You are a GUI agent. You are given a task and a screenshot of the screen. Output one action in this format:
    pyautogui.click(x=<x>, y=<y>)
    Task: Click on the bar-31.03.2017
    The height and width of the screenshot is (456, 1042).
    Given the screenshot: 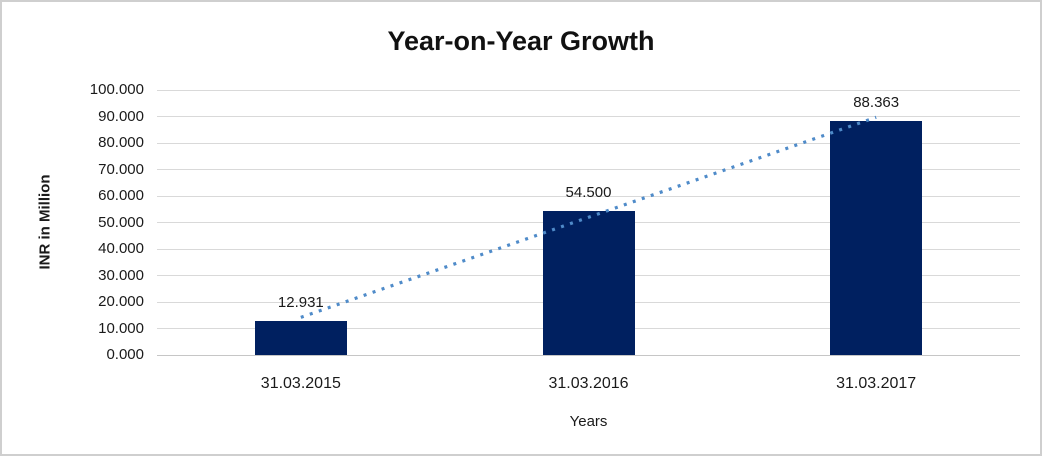 What is the action you would take?
    pyautogui.click(x=876, y=237)
    